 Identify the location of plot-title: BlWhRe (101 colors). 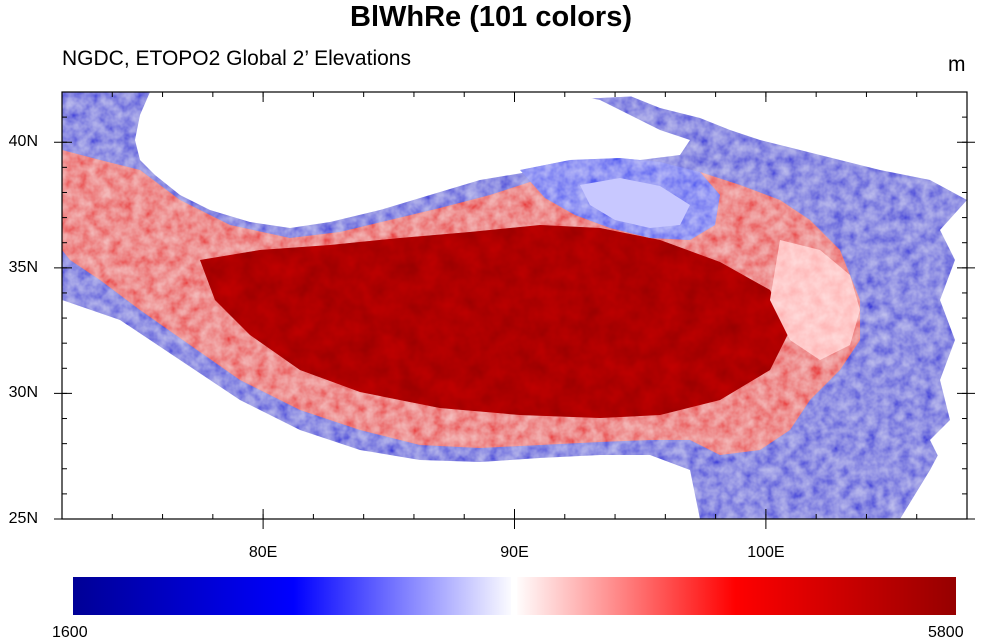
(491, 17).